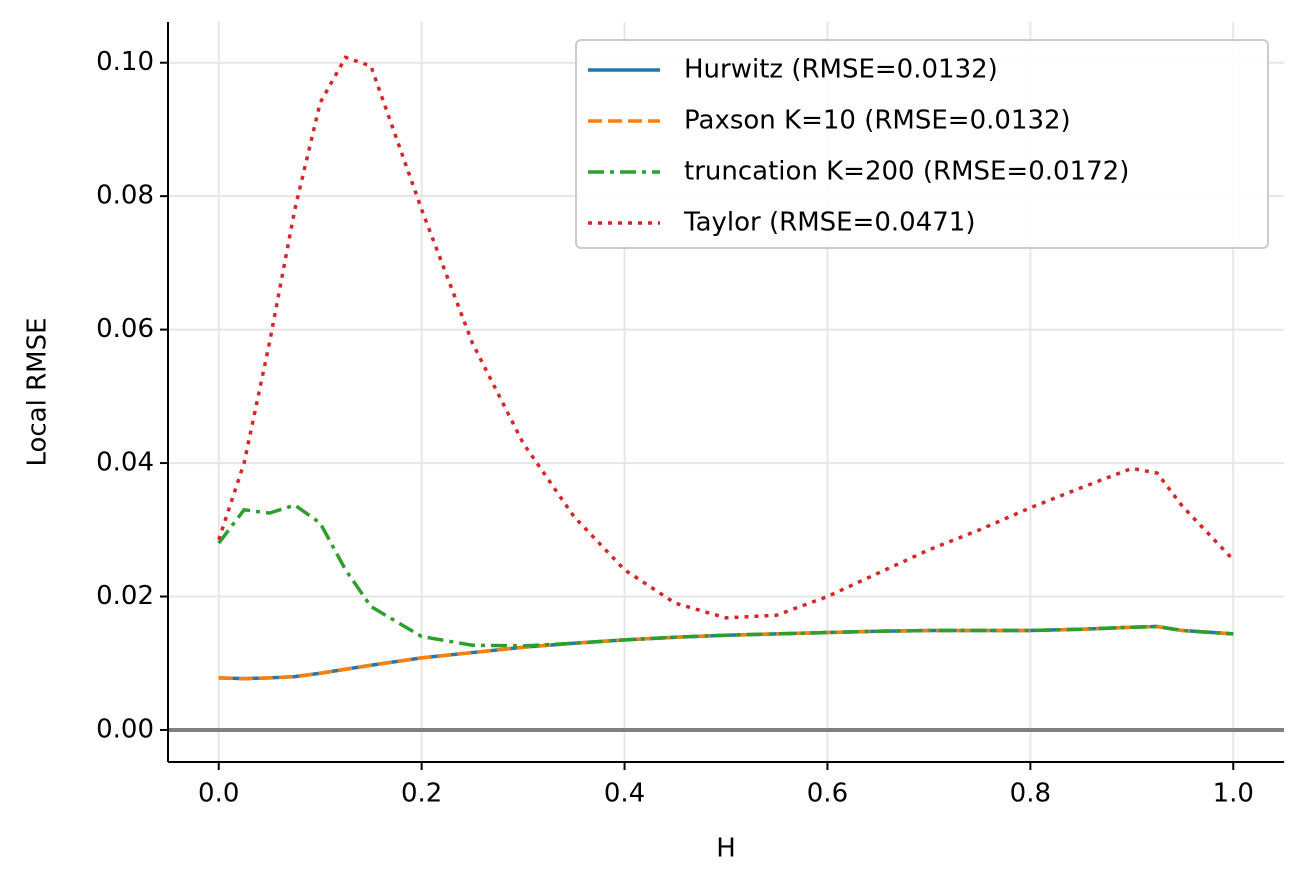  Describe the element at coordinates (906, 172) in the screenshot. I see `legend-label: truncation K=200 (RMSE=0.0172)` at that location.